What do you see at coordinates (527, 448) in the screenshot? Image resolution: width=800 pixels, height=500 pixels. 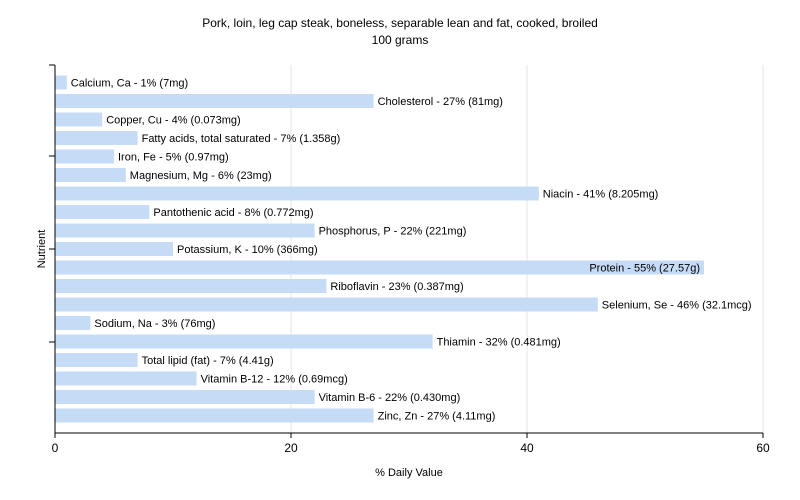 I see `x-tick-label: 40` at bounding box center [527, 448].